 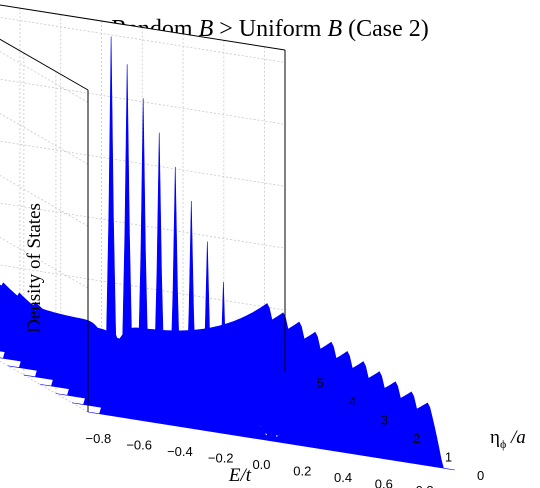 What do you see at coordinates (384, 420) in the screenshot?
I see `y-tick-label: 3` at bounding box center [384, 420].